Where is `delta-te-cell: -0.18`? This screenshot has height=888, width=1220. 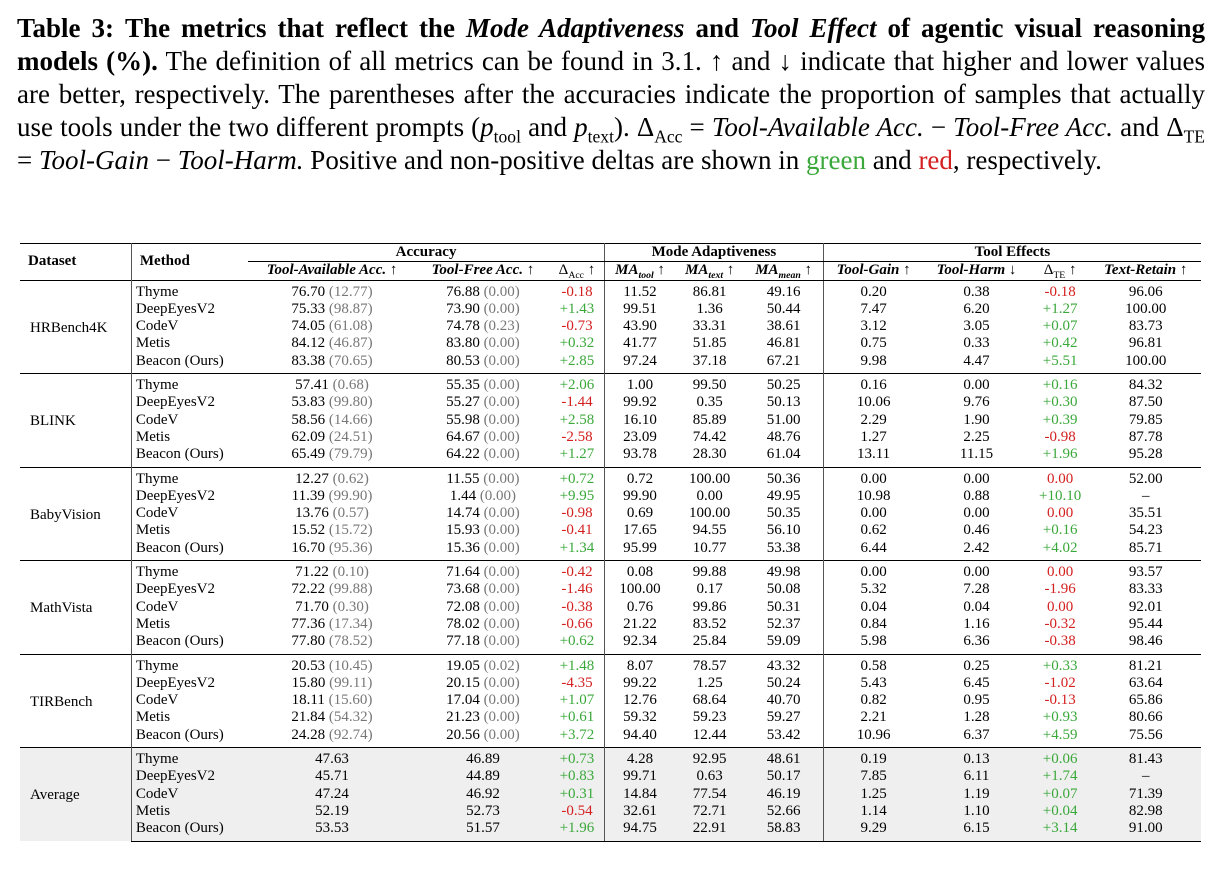
delta-te-cell: -0.18 is located at coordinates (1060, 291).